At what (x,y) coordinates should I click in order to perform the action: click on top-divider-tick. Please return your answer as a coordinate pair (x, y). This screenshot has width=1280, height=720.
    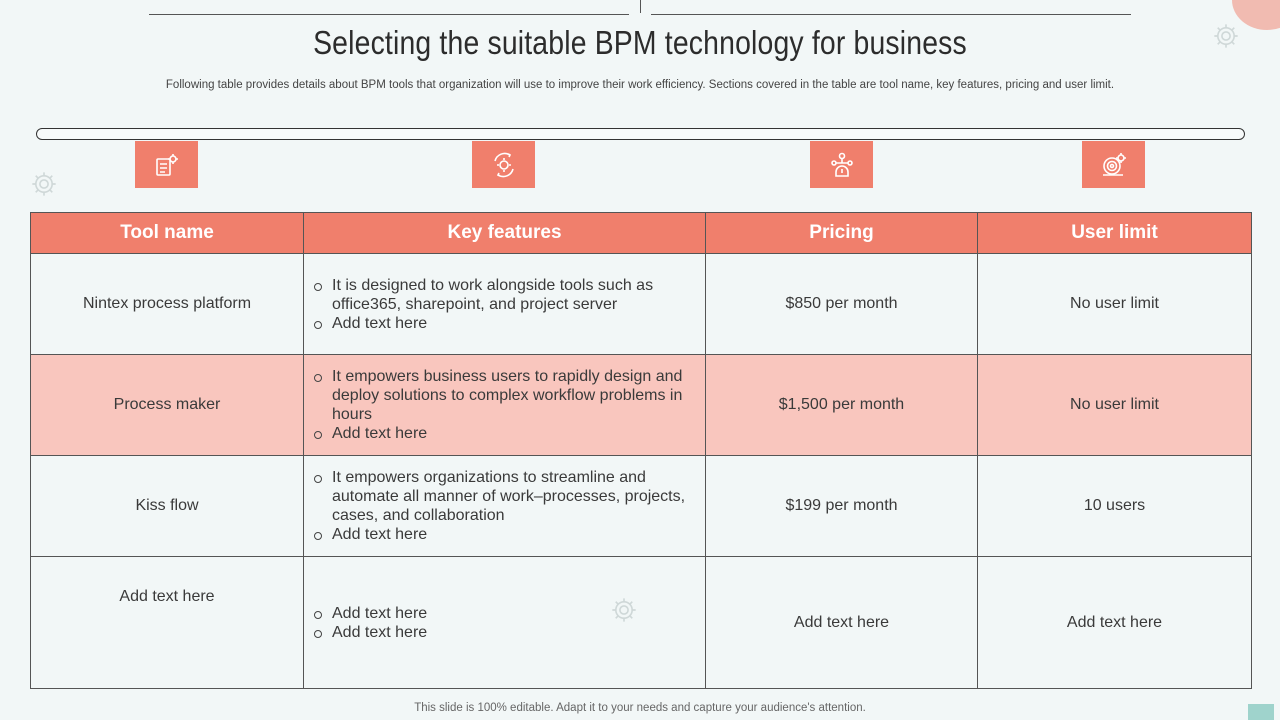
    Looking at the image, I should click on (640, 6).